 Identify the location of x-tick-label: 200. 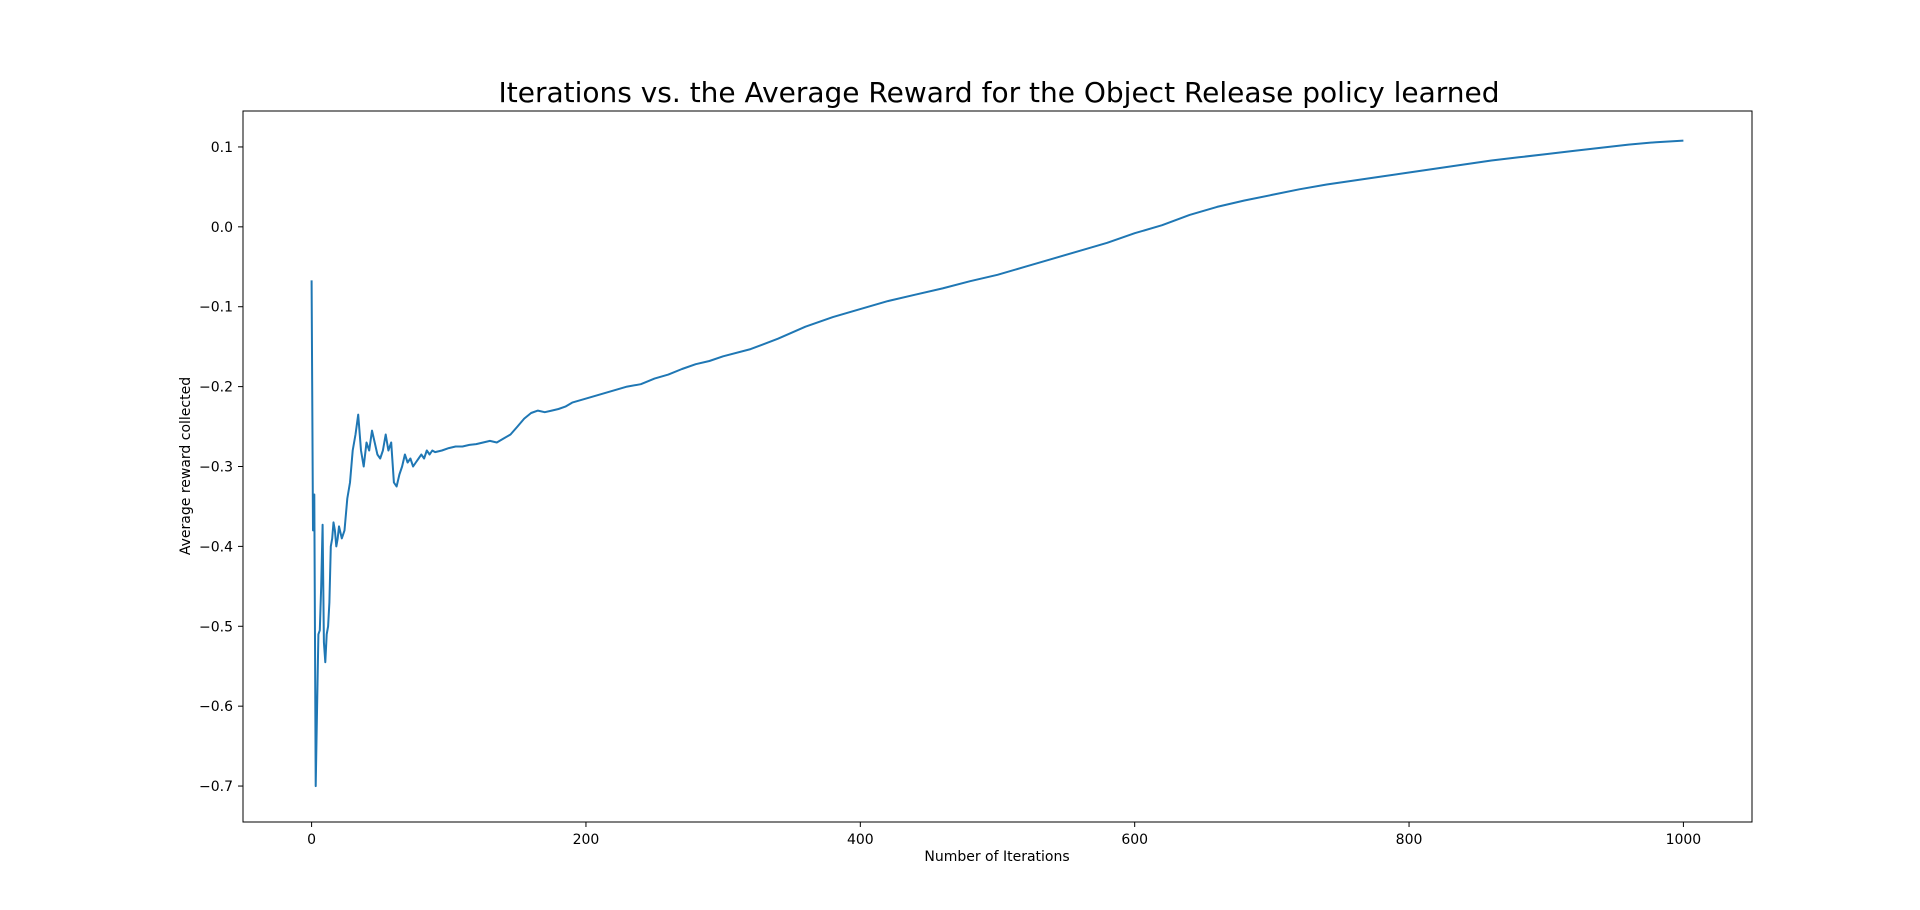
(586, 840).